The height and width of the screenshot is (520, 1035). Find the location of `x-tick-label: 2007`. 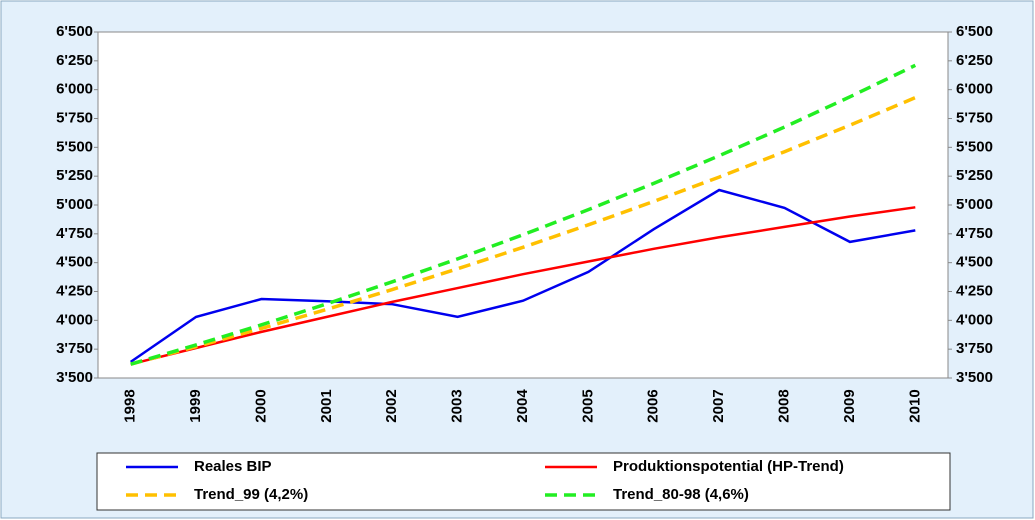

x-tick-label: 2007 is located at coordinates (718, 405).